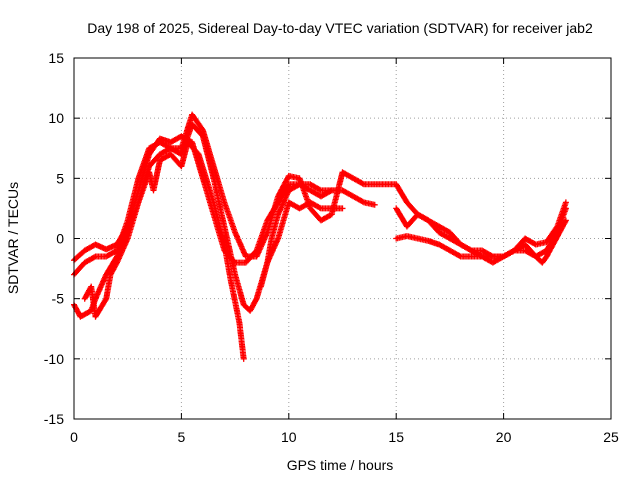 This screenshot has width=640, height=480. Describe the element at coordinates (289, 437) in the screenshot. I see `x-tick-label: 10` at that location.